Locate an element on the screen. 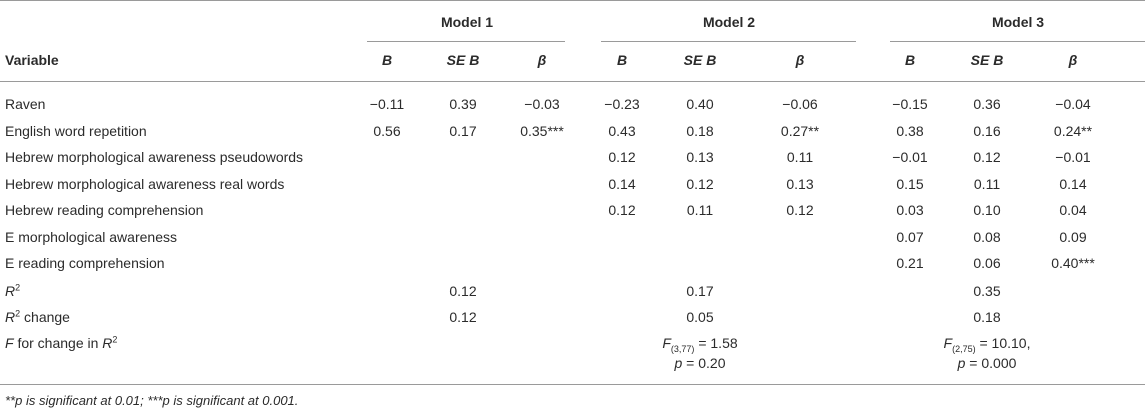  fchange-model3-f: F(2,75) = 10.10, is located at coordinates (987, 344).